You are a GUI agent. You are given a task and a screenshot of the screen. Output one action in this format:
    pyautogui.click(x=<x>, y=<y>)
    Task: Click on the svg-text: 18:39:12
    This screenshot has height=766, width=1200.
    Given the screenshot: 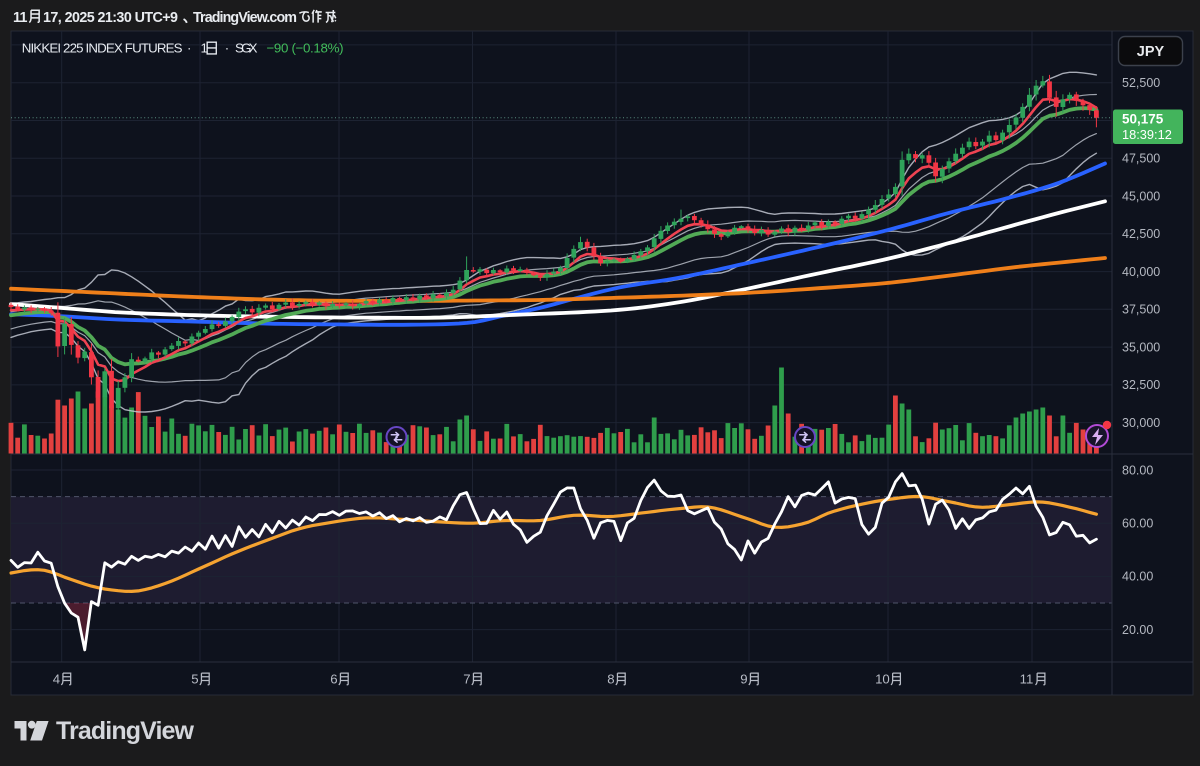 What is the action you would take?
    pyautogui.click(x=1147, y=134)
    